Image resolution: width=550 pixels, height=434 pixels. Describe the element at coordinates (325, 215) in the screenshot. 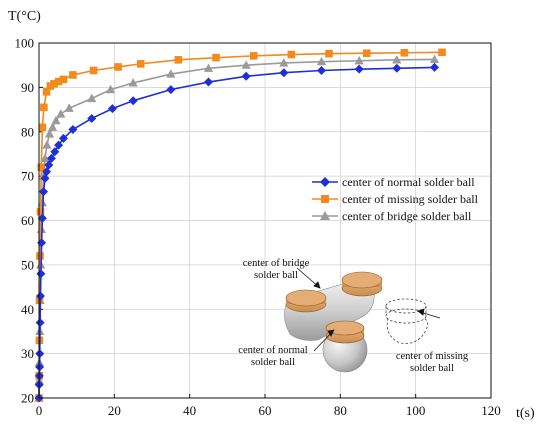

I see `legend-triangle-marker` at that location.